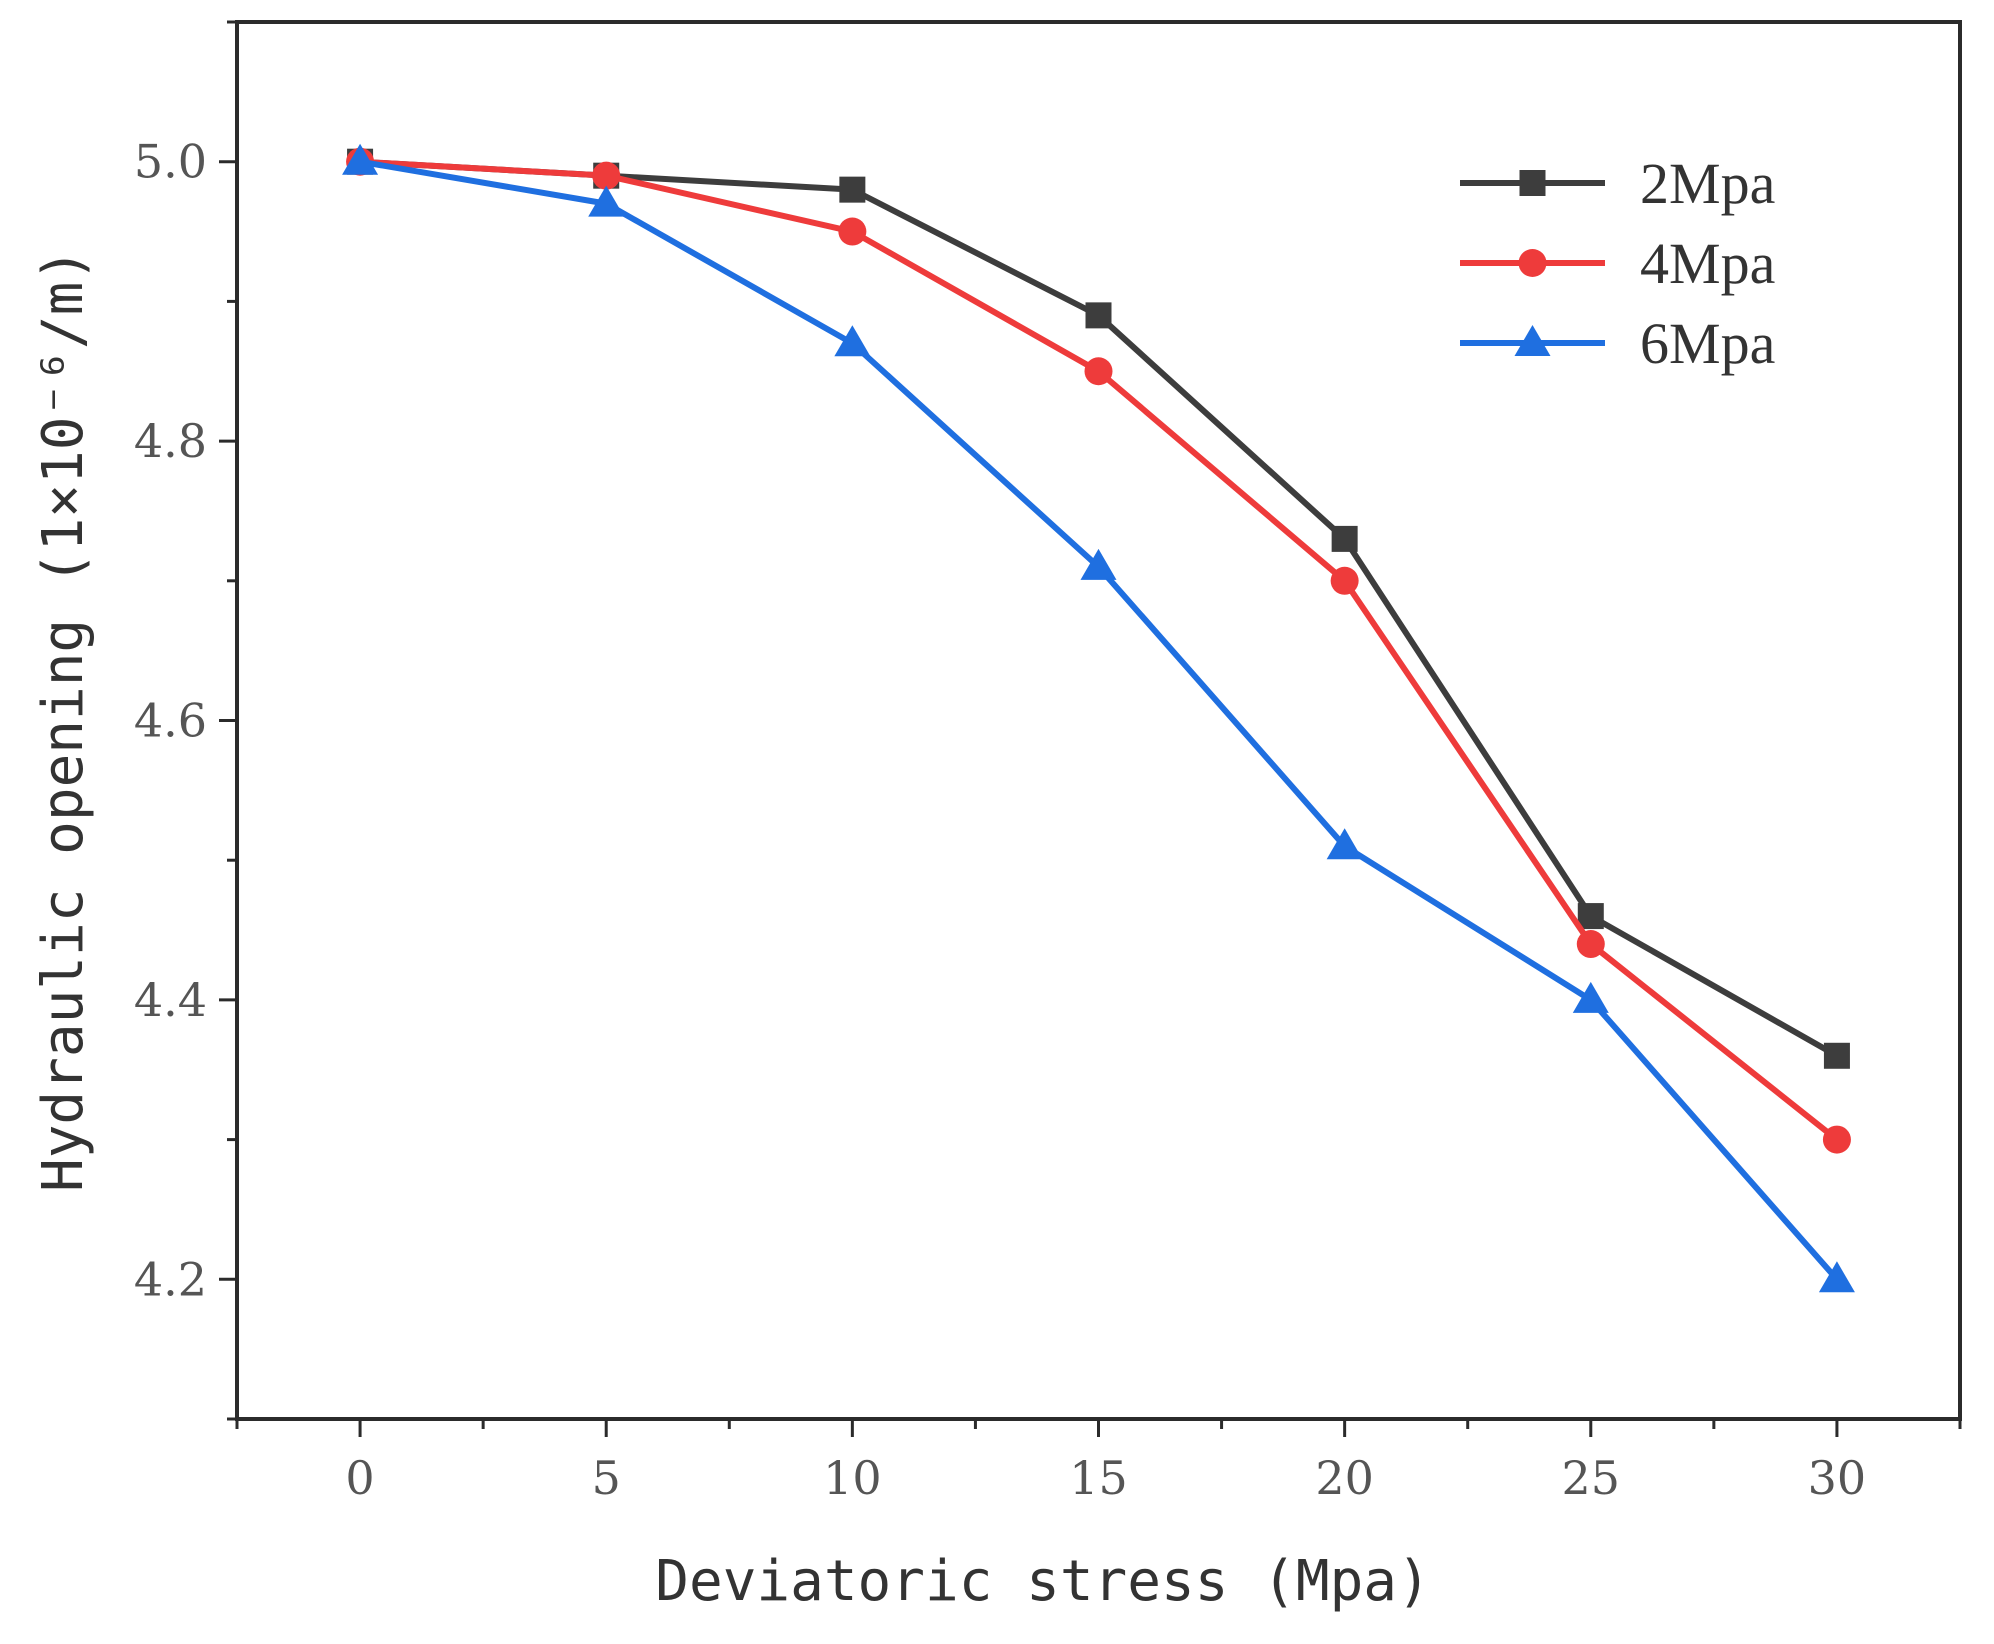  What do you see at coordinates (1617, 343) in the screenshot?
I see `legend-entry-6mpa: 6Mpa` at bounding box center [1617, 343].